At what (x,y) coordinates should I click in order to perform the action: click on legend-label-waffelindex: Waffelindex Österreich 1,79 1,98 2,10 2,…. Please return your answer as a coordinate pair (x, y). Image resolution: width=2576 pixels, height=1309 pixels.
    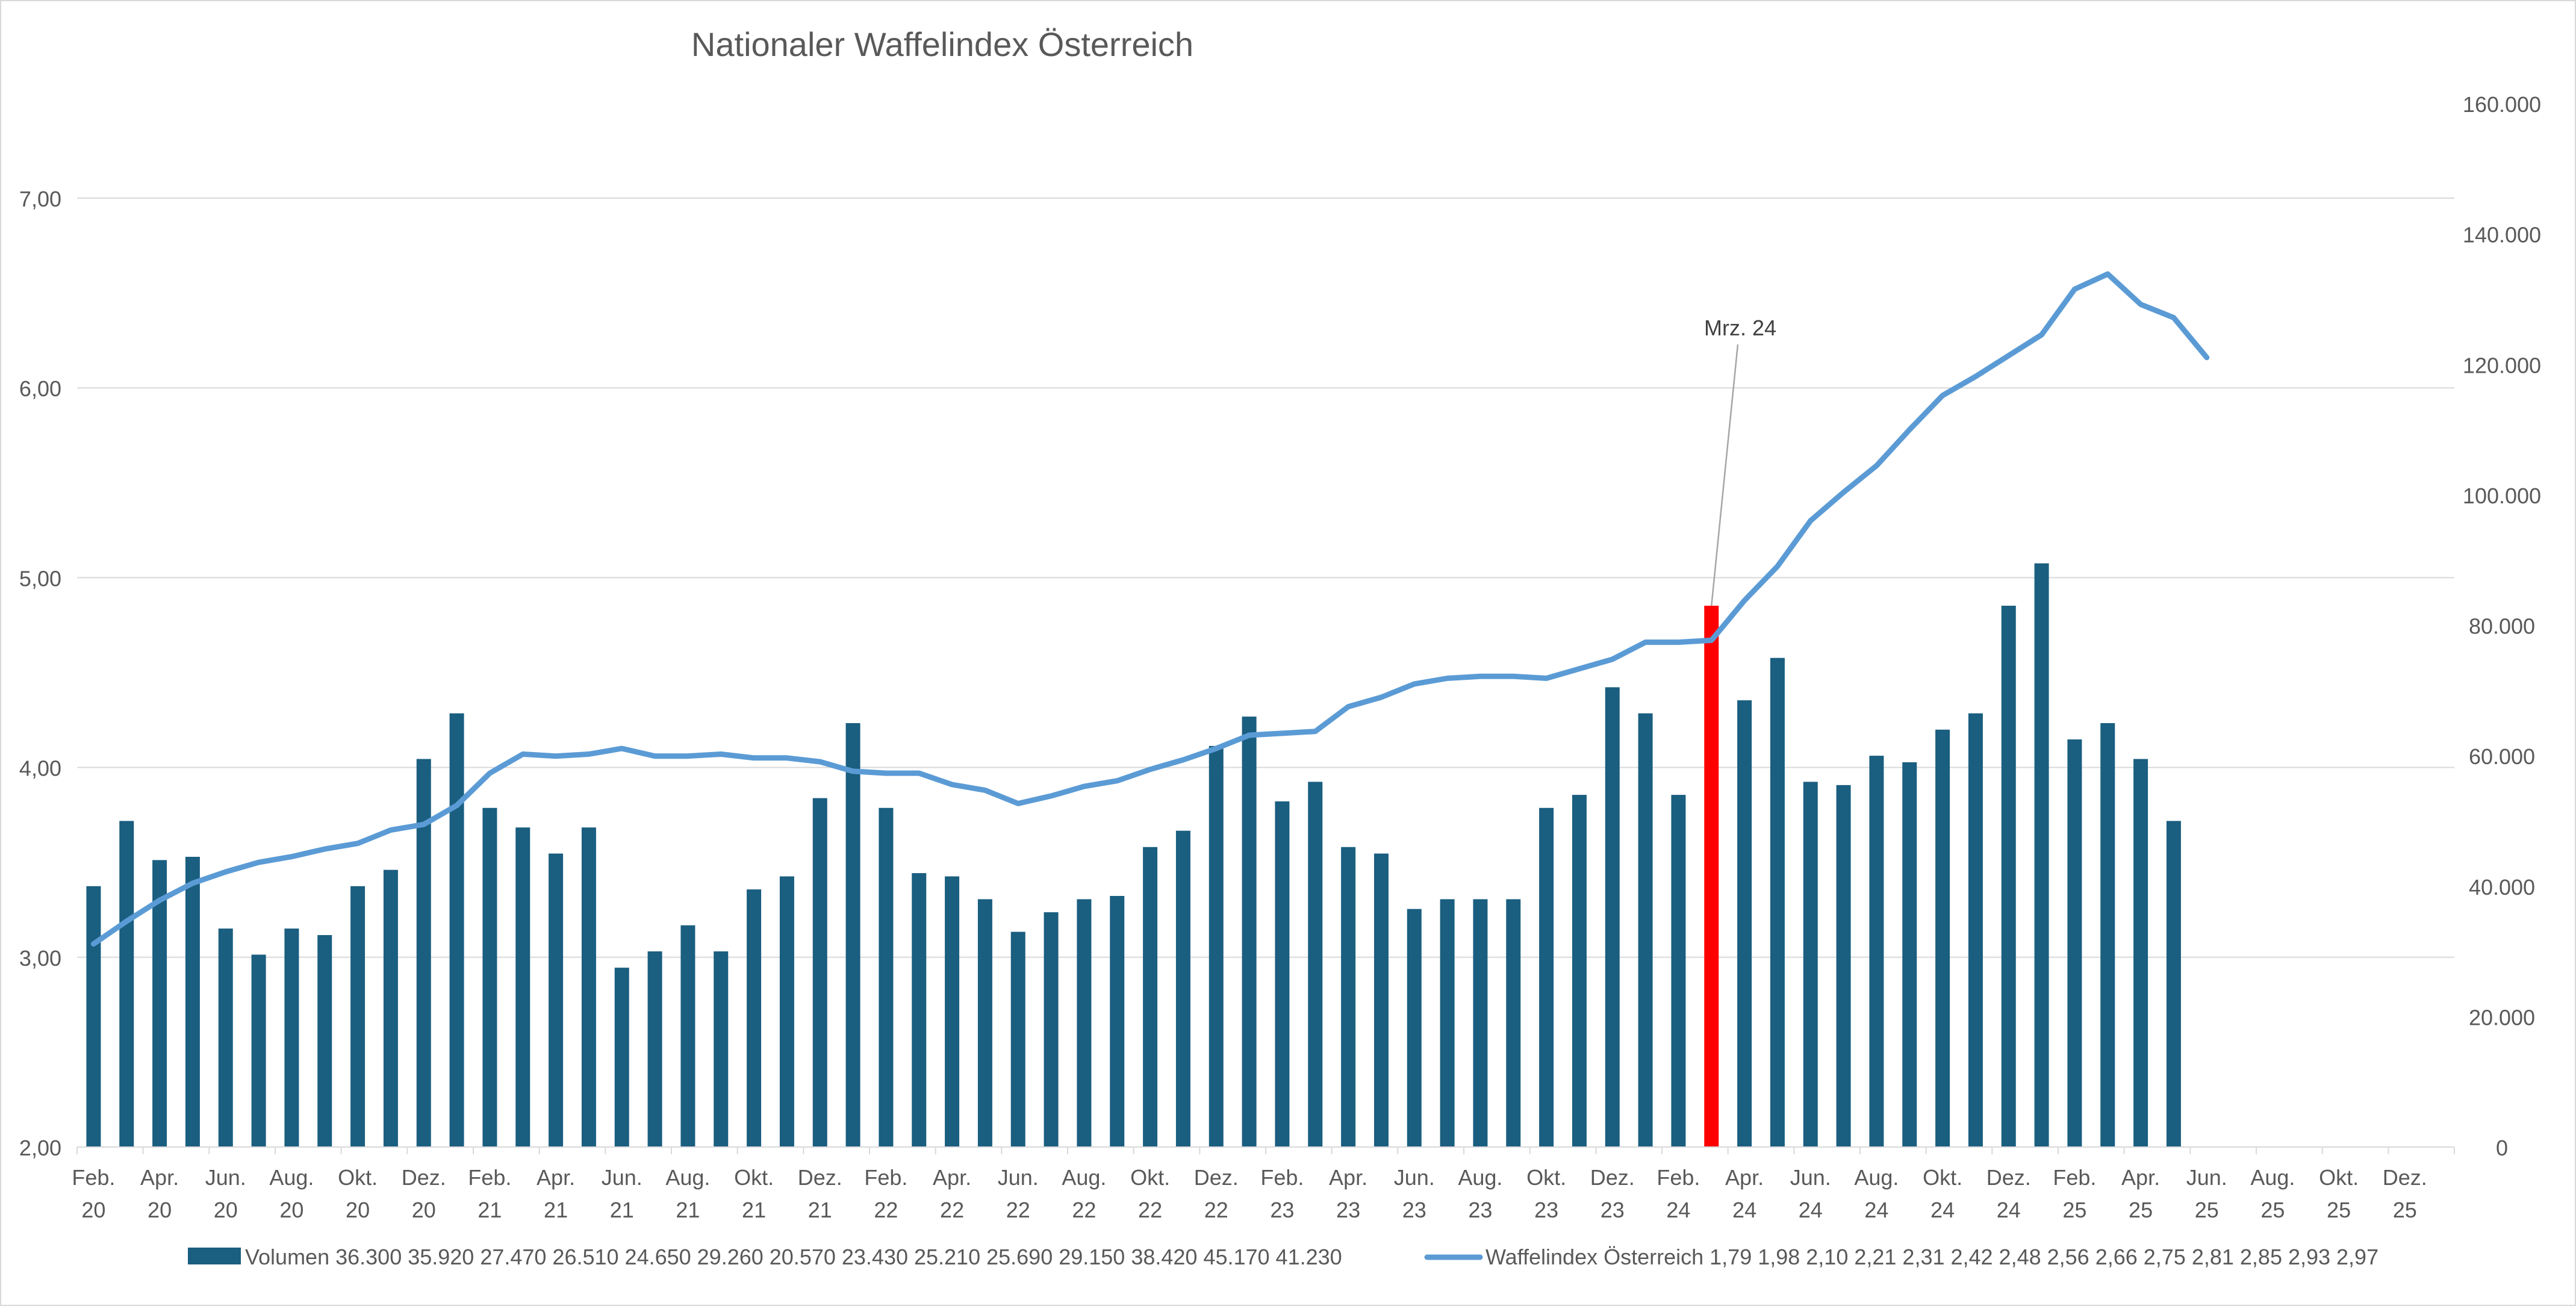
    Looking at the image, I should click on (1932, 1257).